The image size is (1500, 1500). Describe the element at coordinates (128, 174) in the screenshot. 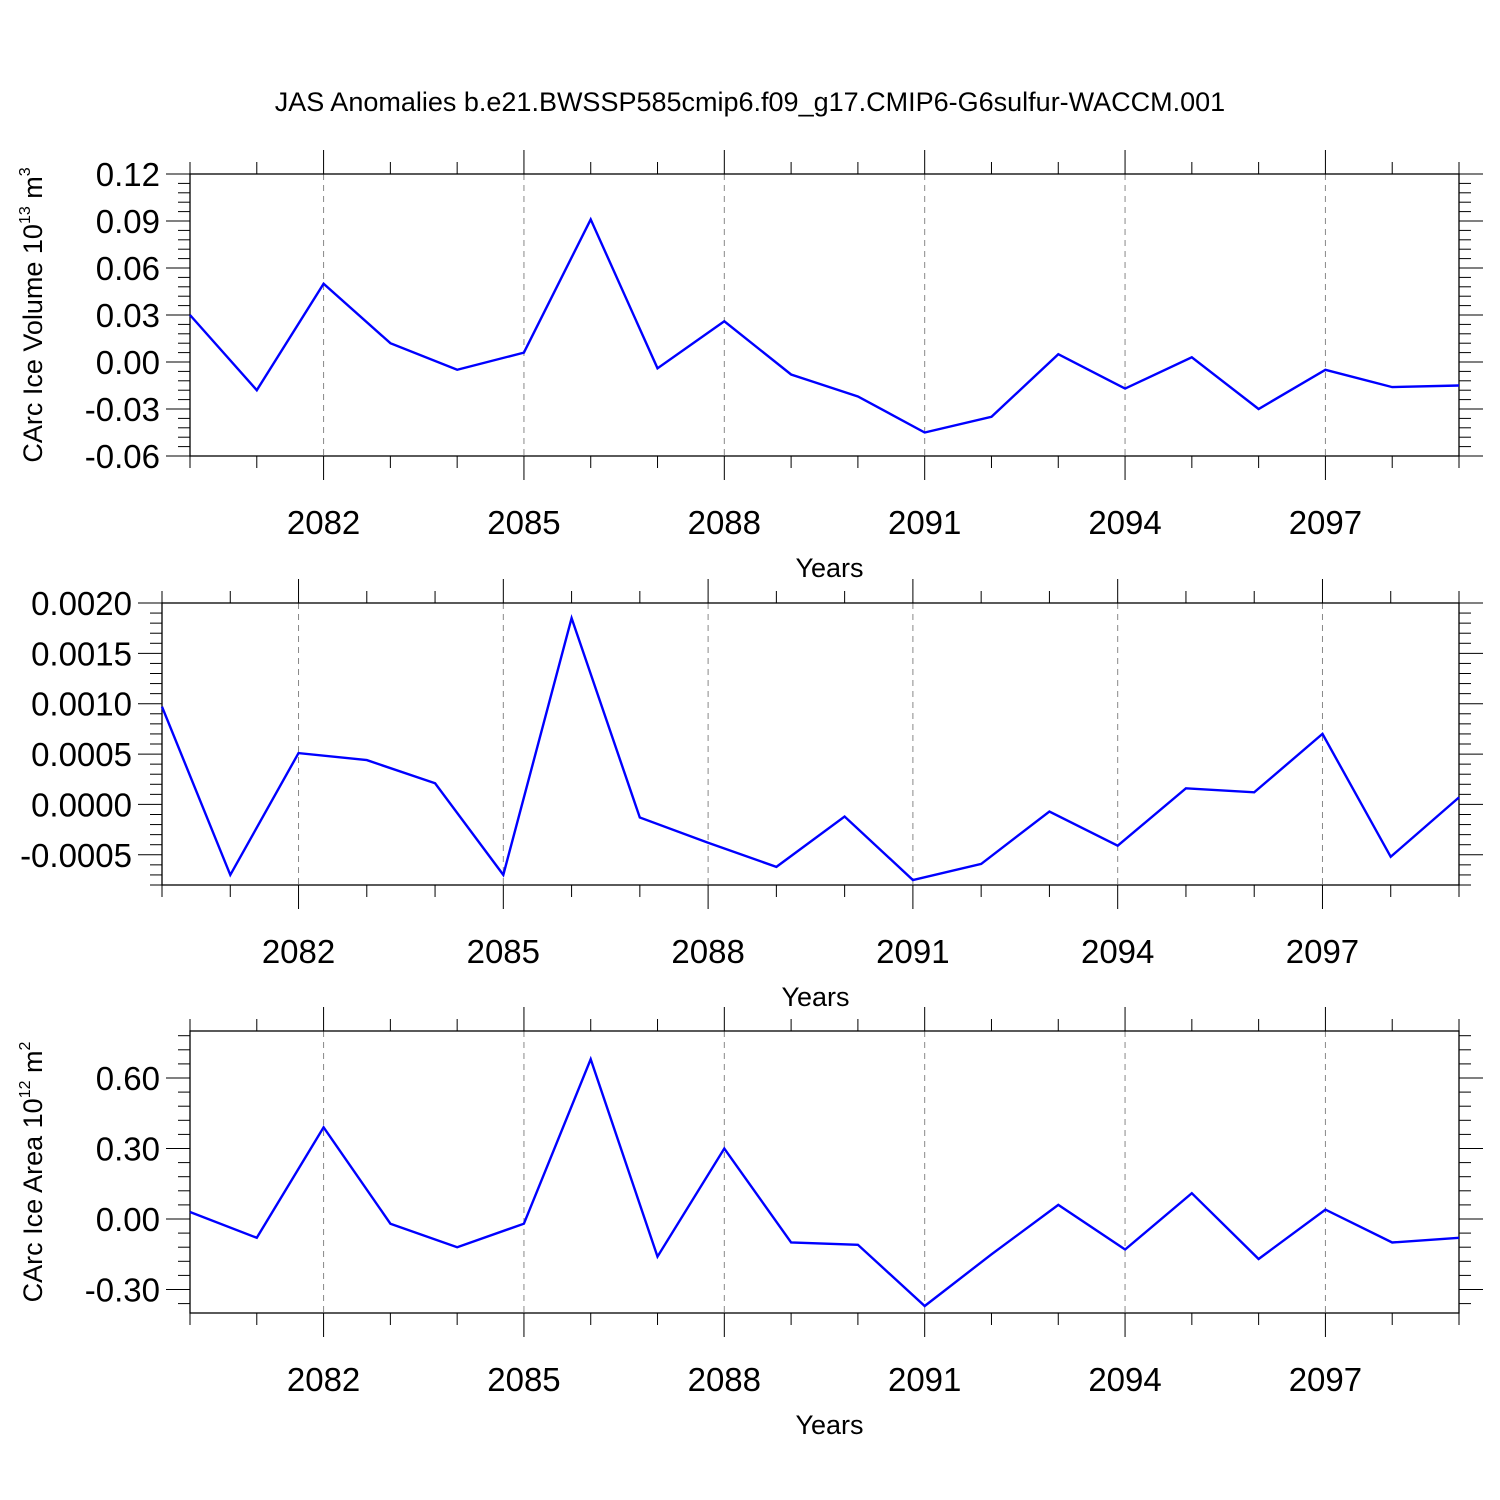

I see `y-tick-label: 0.12` at that location.